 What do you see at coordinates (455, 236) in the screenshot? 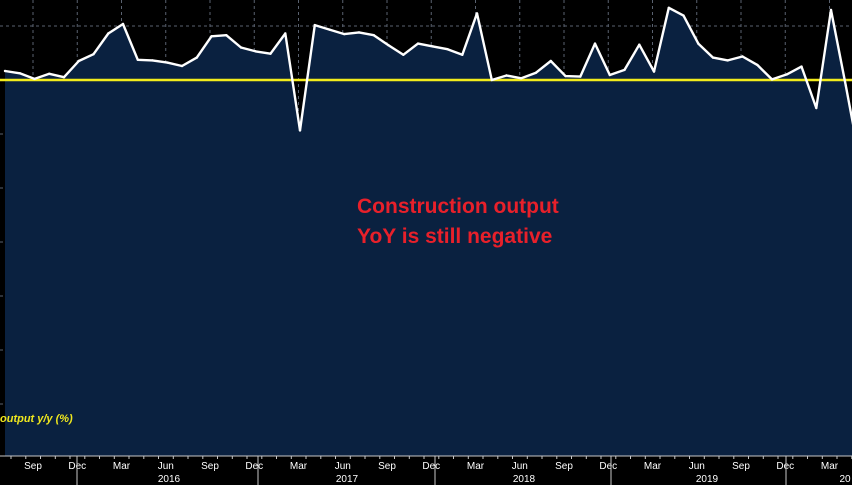
I see `annotation-line-2: YoY is still negative` at bounding box center [455, 236].